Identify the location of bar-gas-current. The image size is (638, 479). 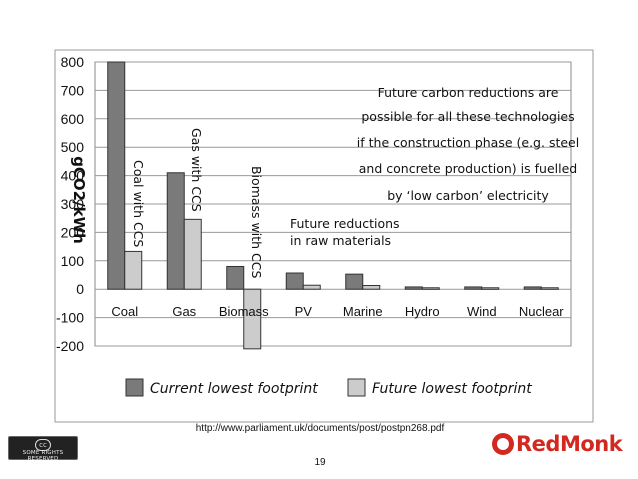
(175, 231).